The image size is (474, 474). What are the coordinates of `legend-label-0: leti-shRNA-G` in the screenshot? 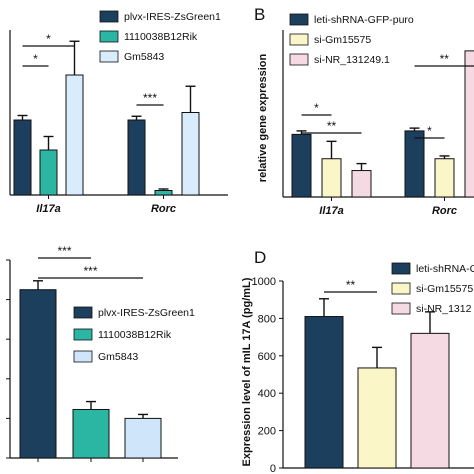 It's located at (445, 269).